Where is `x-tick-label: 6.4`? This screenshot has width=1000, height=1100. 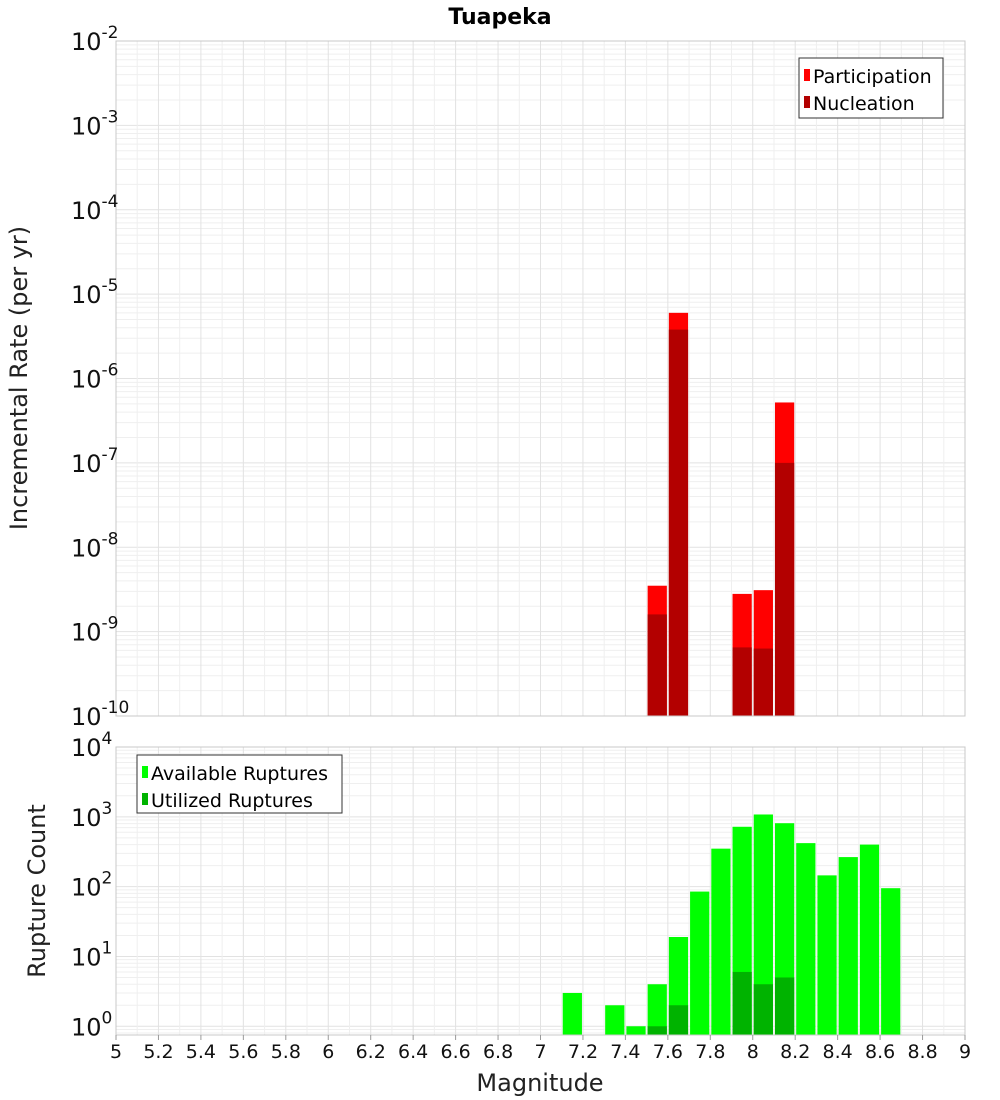 x-tick-label: 6.4 is located at coordinates (413, 1052).